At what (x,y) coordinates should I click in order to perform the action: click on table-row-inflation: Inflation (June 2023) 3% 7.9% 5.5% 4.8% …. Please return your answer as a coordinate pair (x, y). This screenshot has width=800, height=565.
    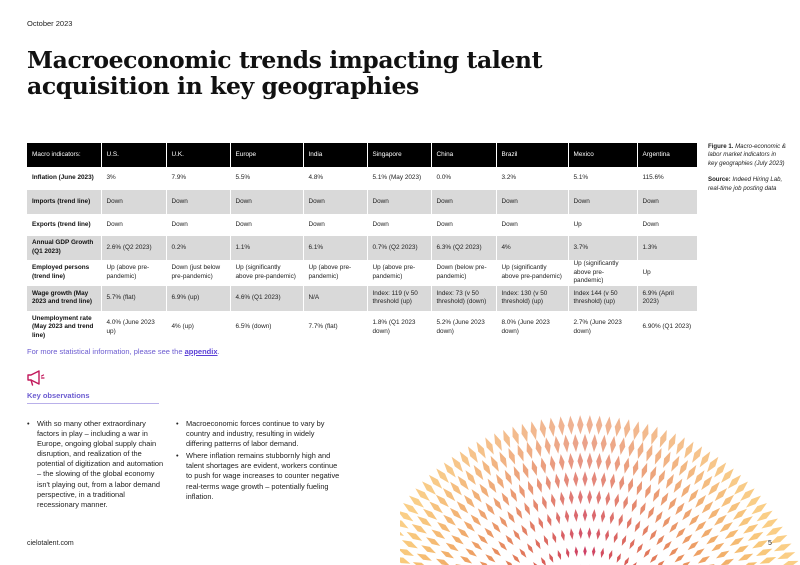
    Looking at the image, I should click on (362, 178).